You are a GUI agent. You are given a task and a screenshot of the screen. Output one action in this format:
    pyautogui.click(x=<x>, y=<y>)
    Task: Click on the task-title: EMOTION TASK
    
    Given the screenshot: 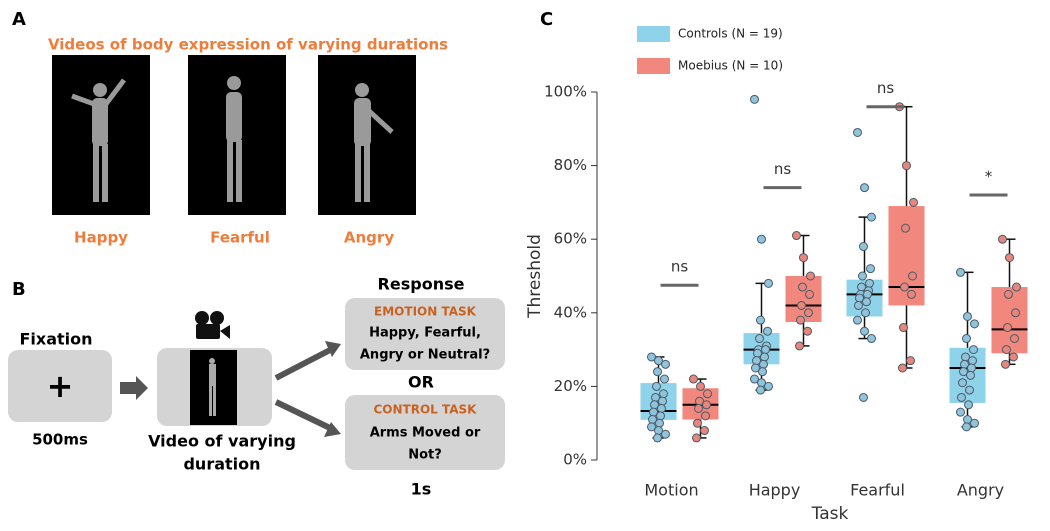 What is the action you would take?
    pyautogui.click(x=425, y=312)
    